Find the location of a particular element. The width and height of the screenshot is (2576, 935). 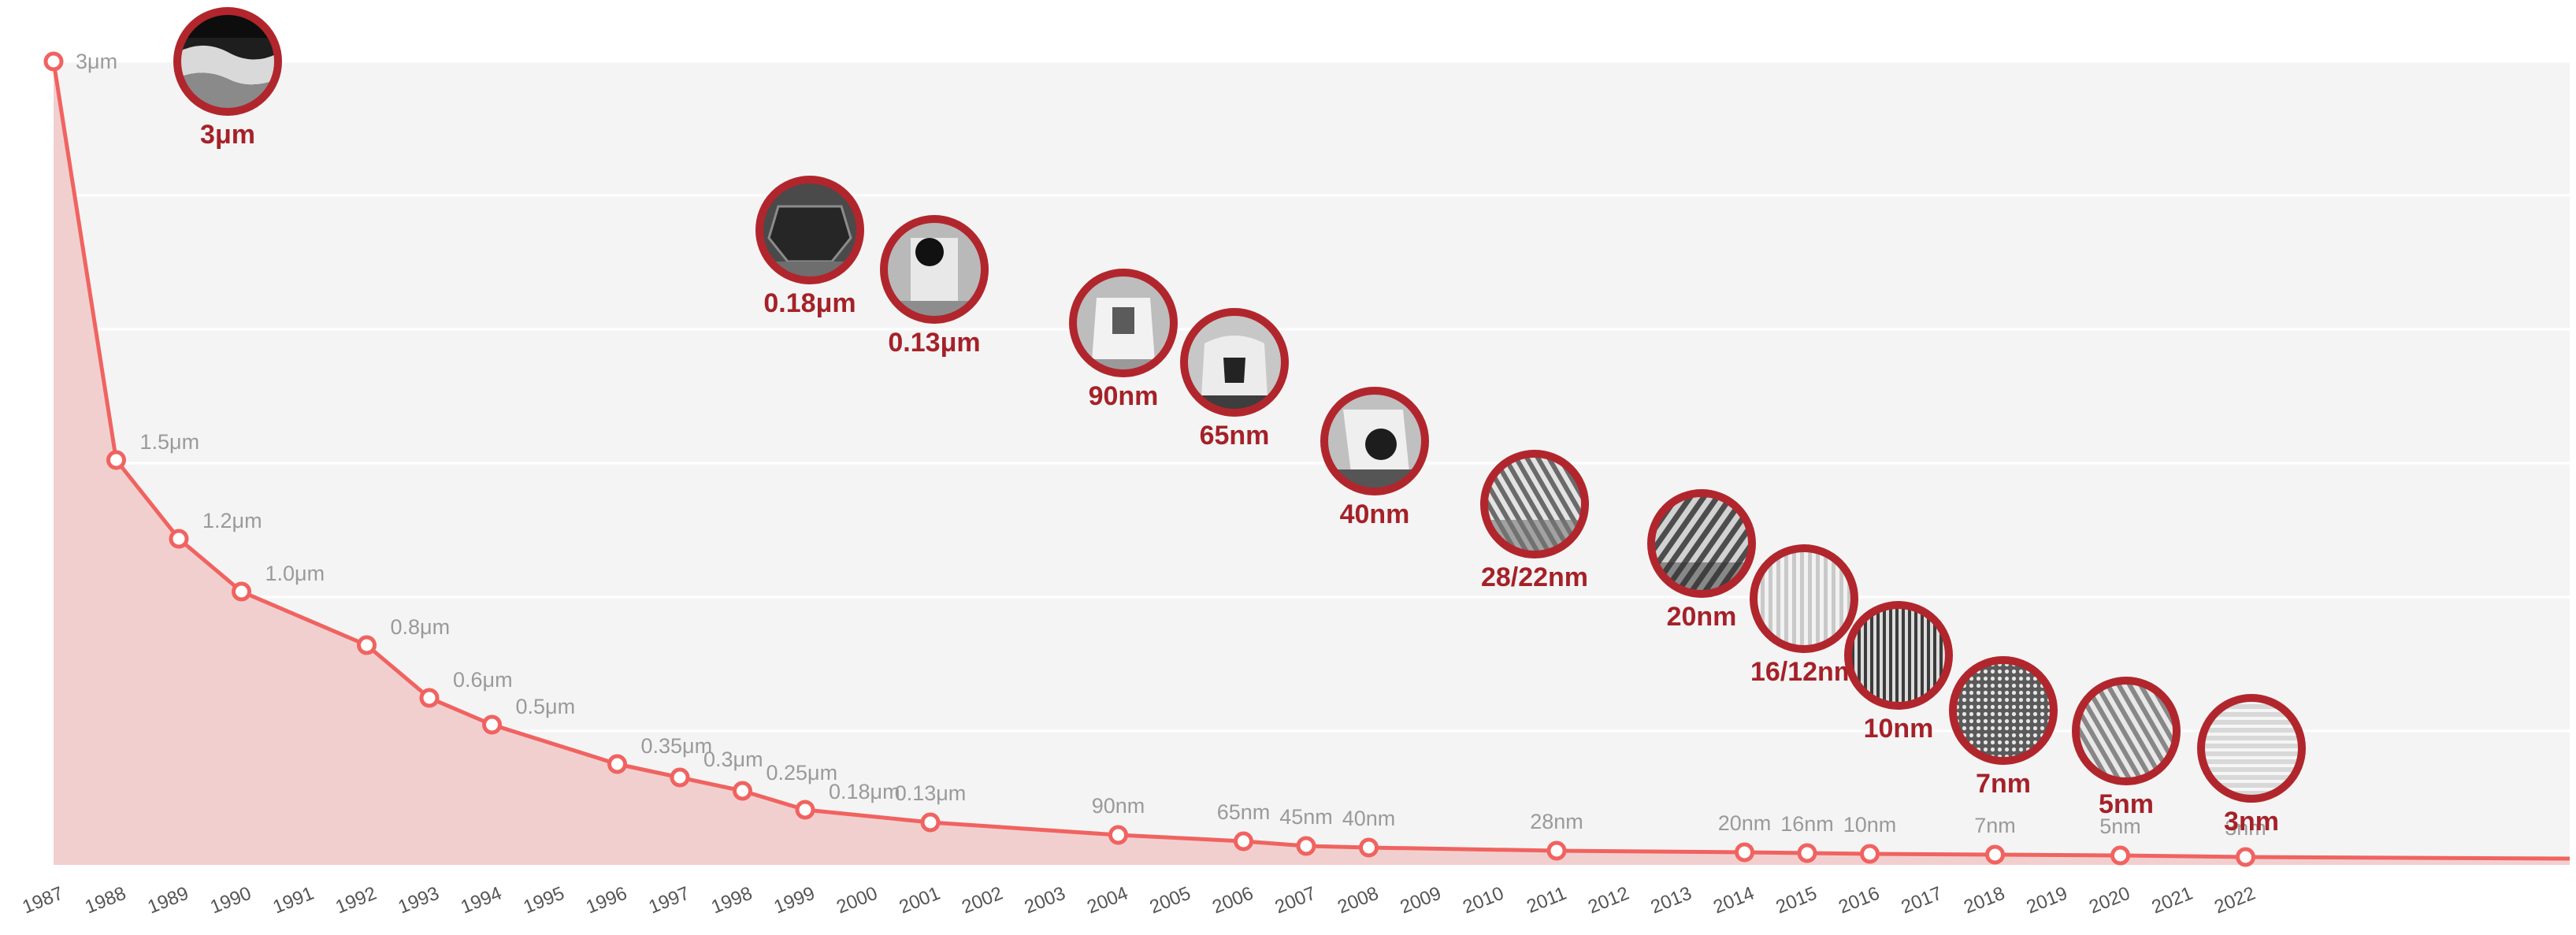

x-tick-label: 1987 is located at coordinates (43, 901).